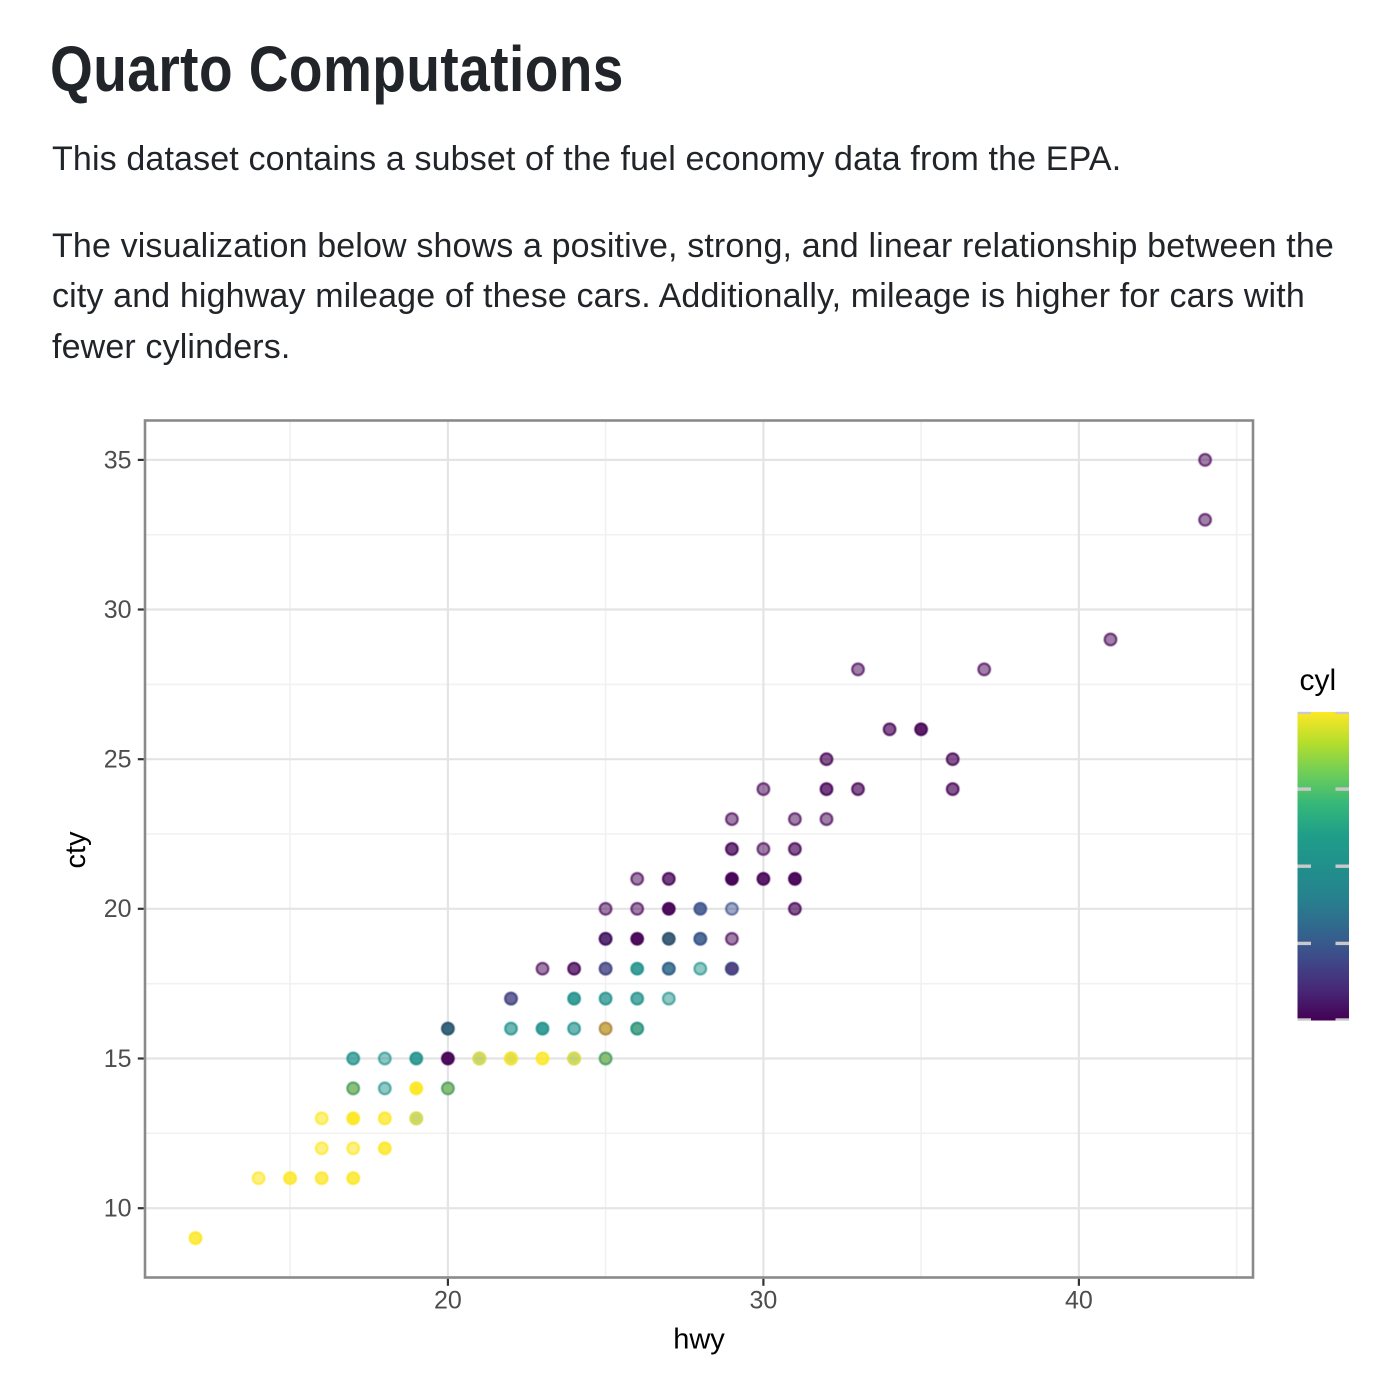 This screenshot has height=1400, width=1400. What do you see at coordinates (118, 760) in the screenshot?
I see `svg-text: 25` at bounding box center [118, 760].